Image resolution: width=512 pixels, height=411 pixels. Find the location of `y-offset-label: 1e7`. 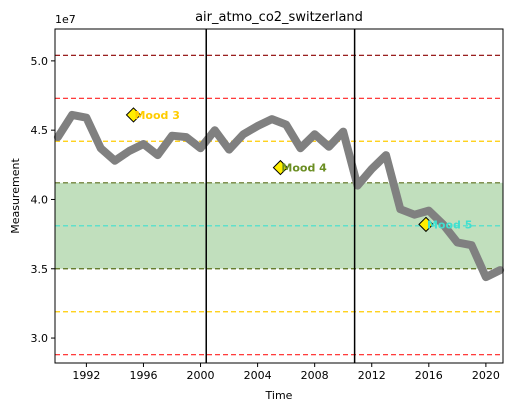

y-offset-label: 1e7 is located at coordinates (65, 19).